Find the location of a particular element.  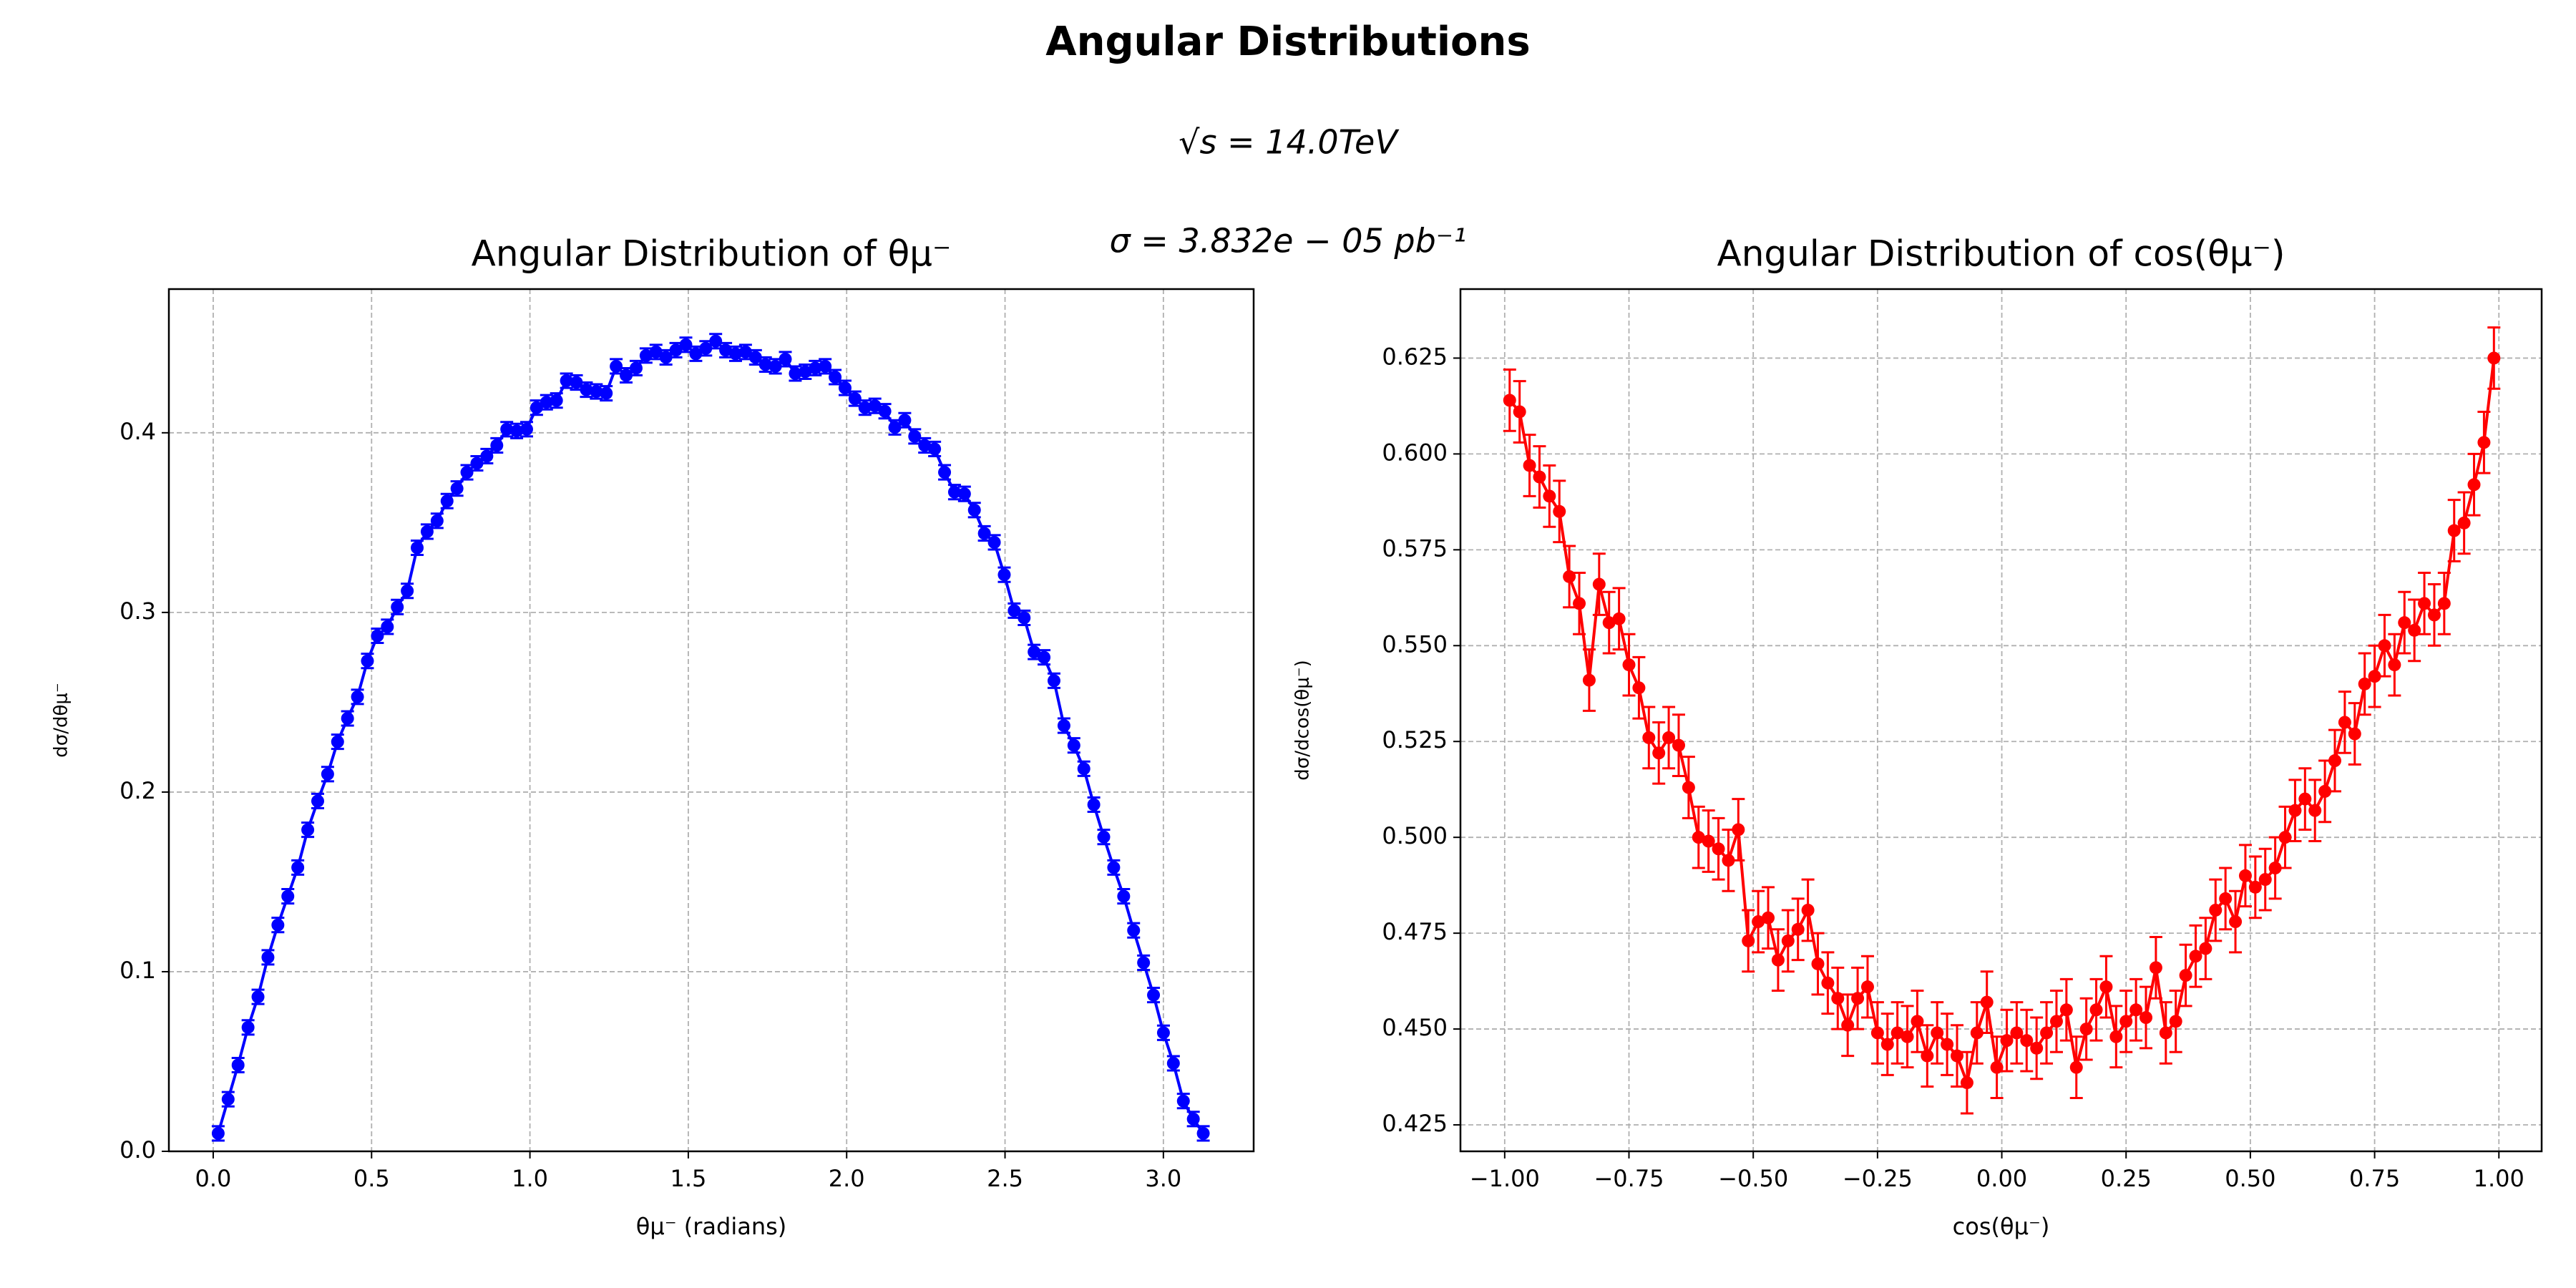

x-tick-label: 1.00 is located at coordinates (2499, 1178).